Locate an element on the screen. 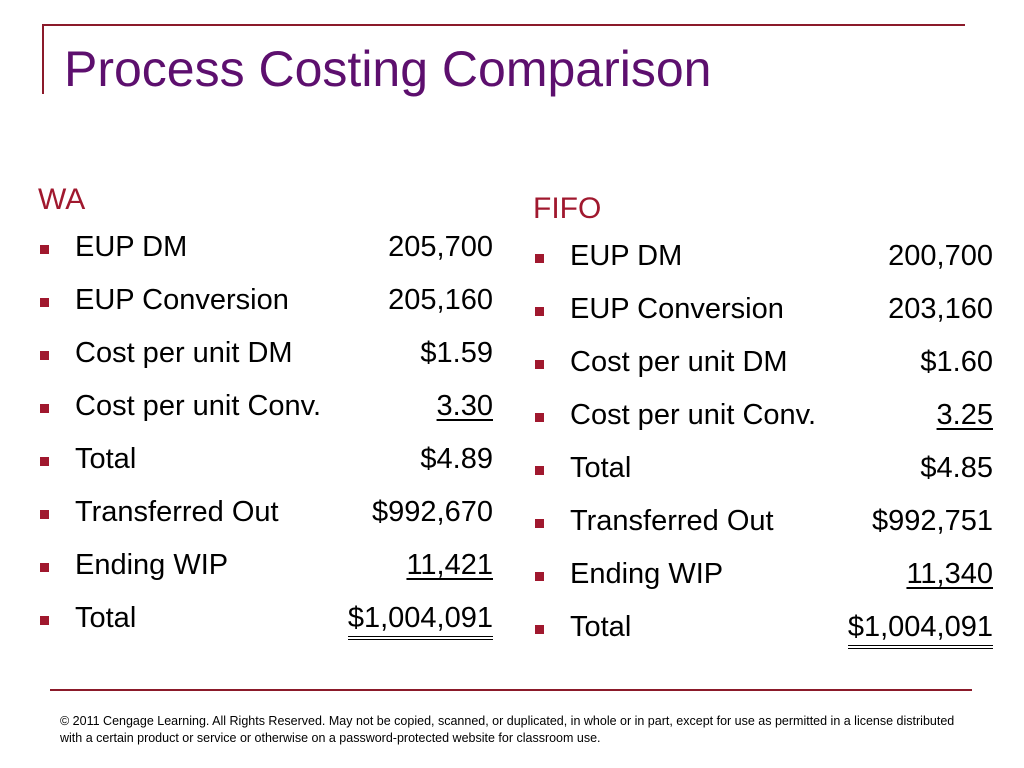 The image size is (1024, 768). item-value: $992,751 is located at coordinates (932, 521).